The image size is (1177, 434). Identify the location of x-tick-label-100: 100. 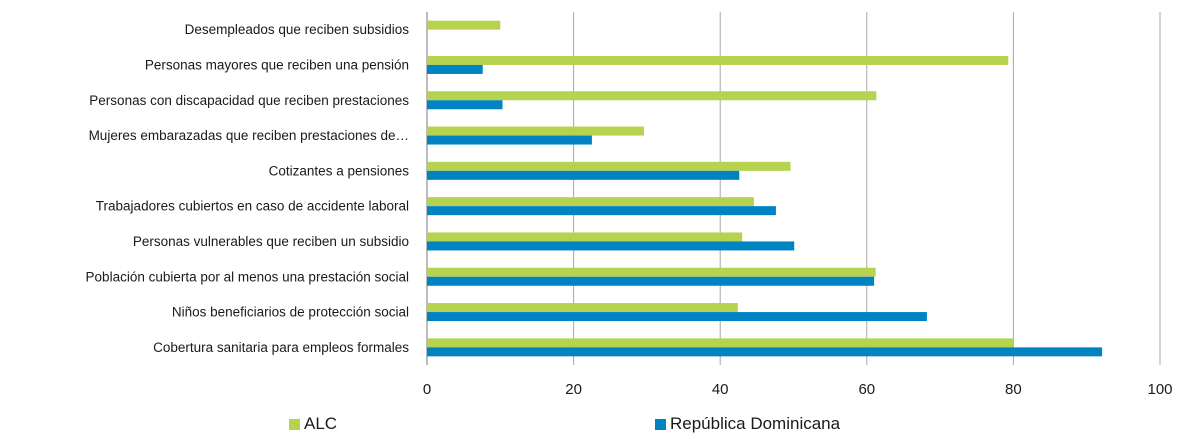
(1159, 389).